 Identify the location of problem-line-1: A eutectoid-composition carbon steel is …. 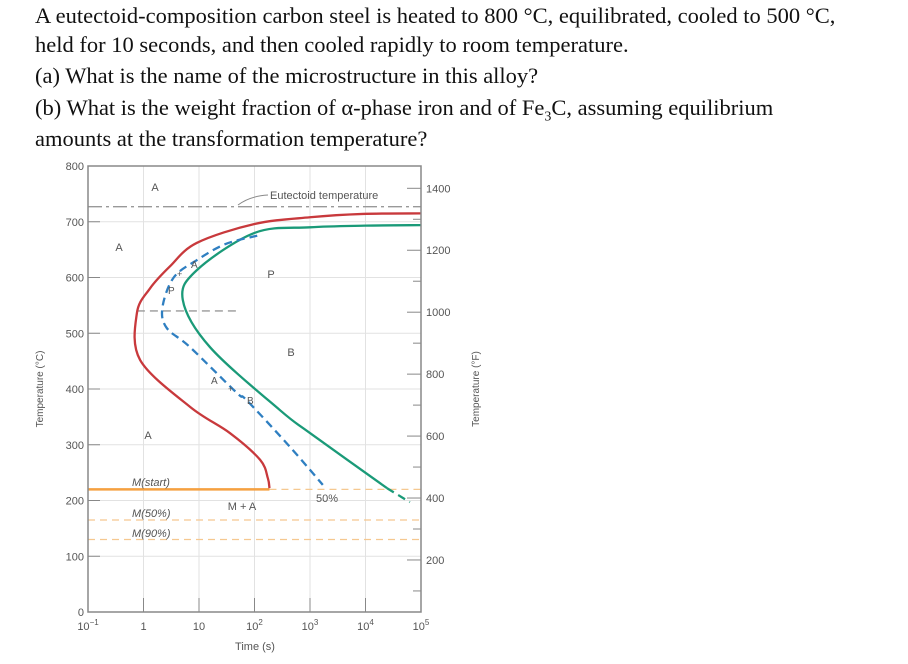
(435, 15).